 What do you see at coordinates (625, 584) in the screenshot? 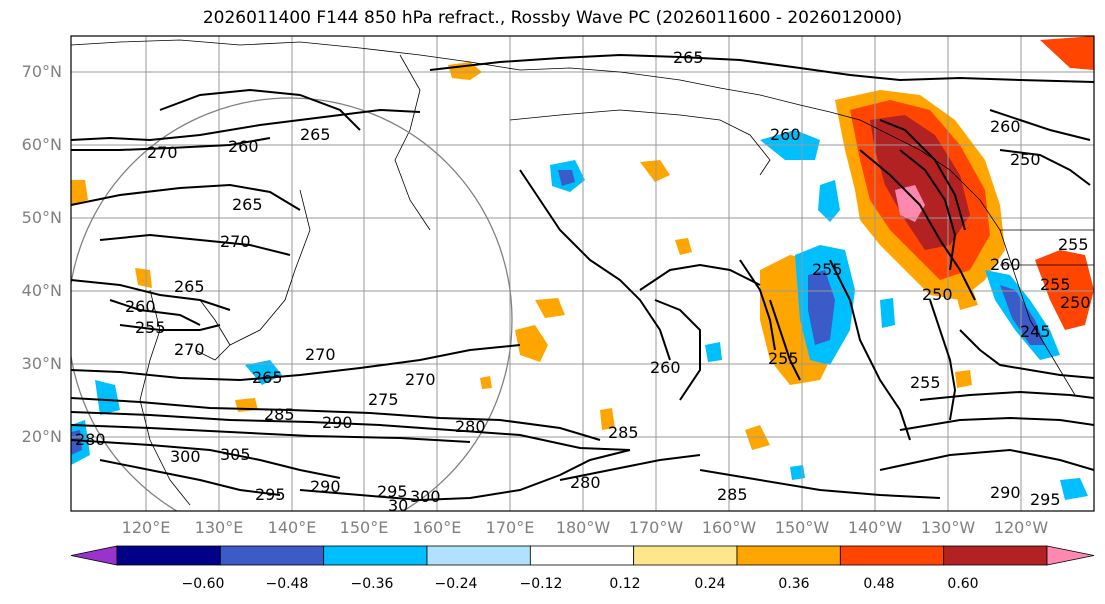
I see `colorbar-tick-label: 0.12` at bounding box center [625, 584].